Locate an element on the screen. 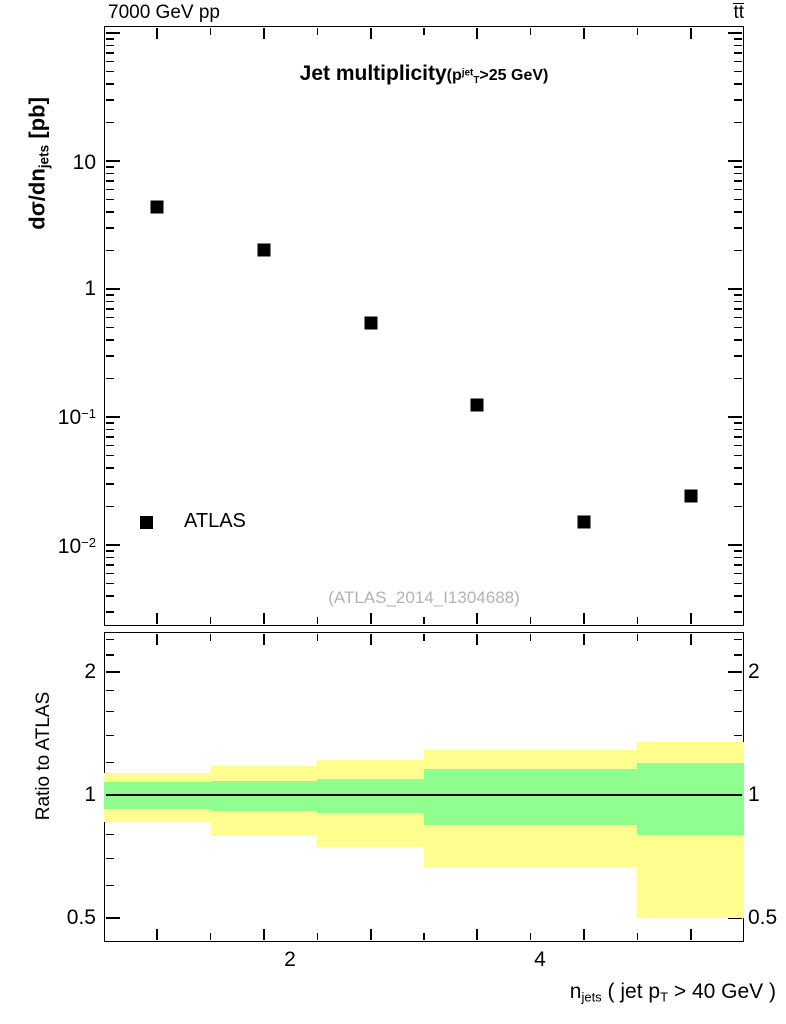 The image size is (786, 1024). header-process-label: tt is located at coordinates (738, 13).